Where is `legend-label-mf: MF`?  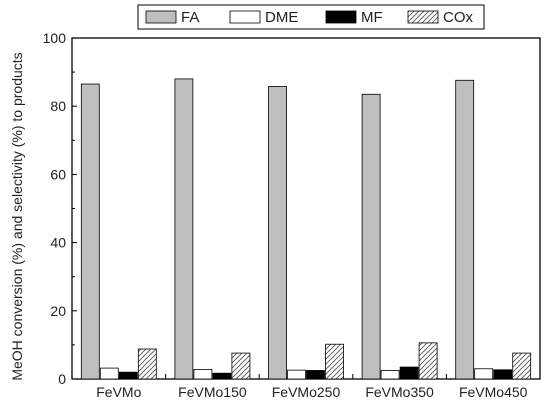
legend-label-mf: MF is located at coordinates (372, 17).